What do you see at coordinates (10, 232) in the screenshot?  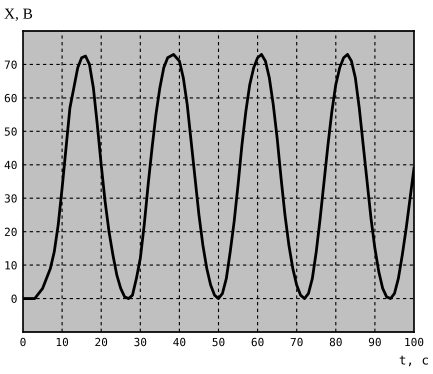 I see `y-tick-label: 20` at bounding box center [10, 232].